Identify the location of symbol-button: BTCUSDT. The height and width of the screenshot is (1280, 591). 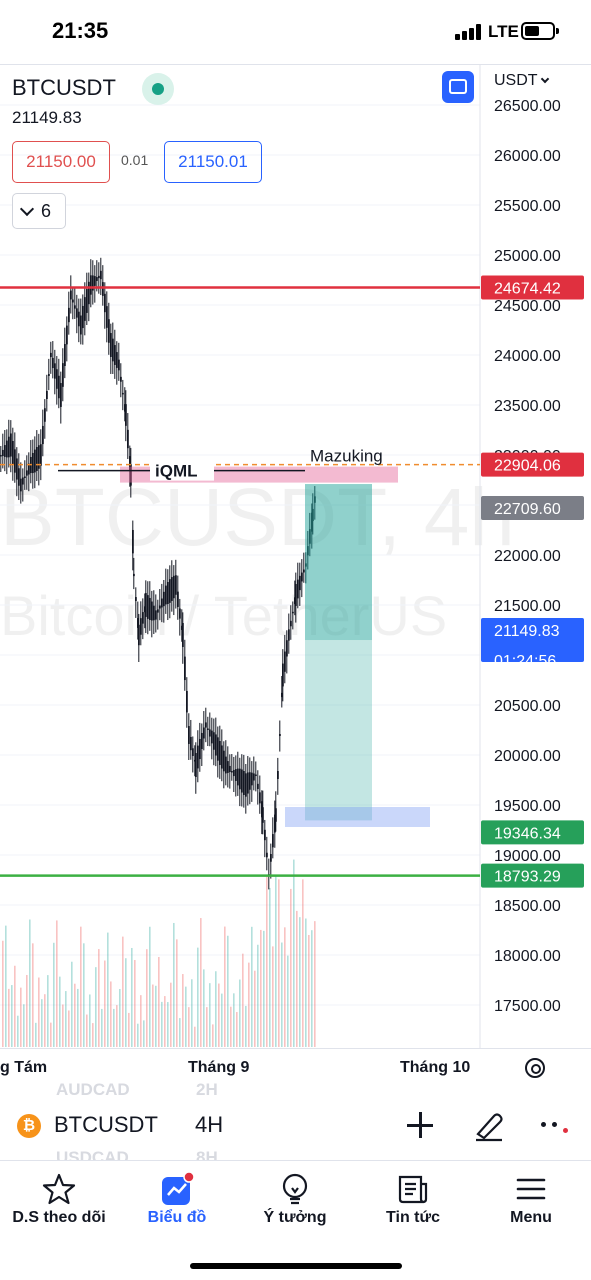
(106, 1124).